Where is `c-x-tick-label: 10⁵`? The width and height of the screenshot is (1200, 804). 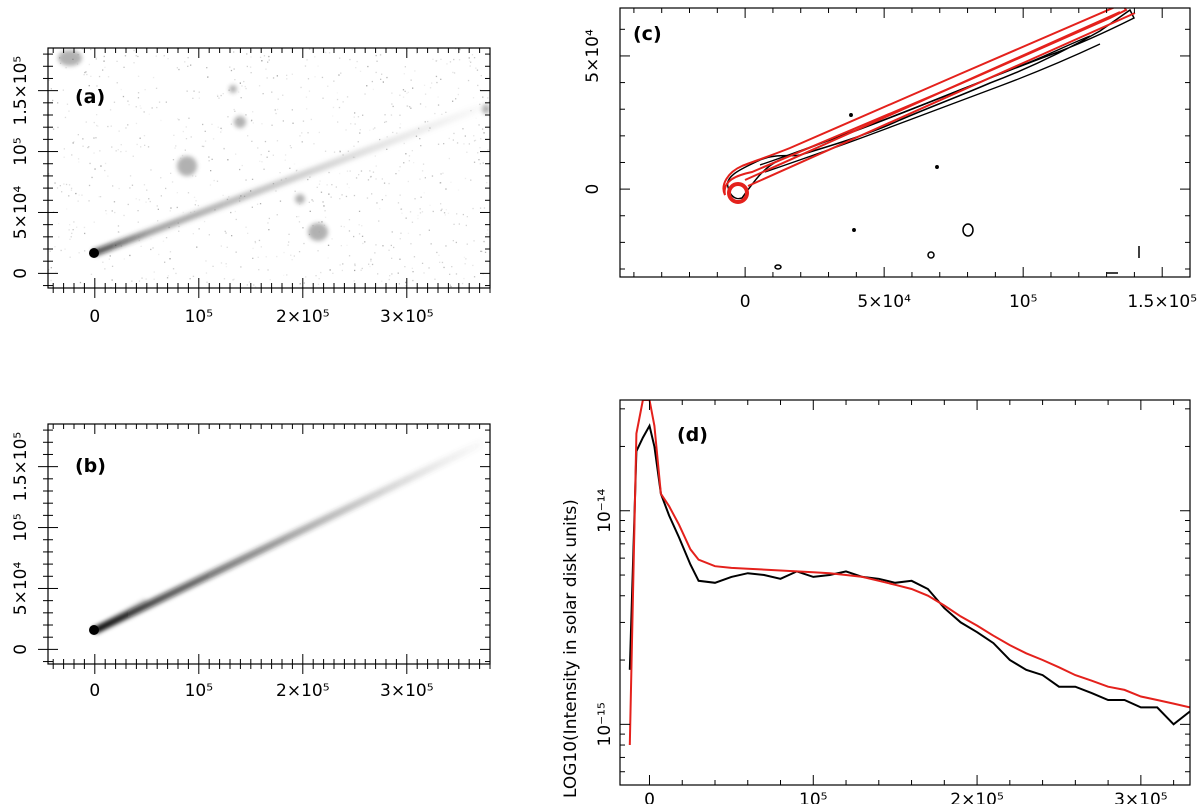 c-x-tick-label: 10⁵ is located at coordinates (1023, 302).